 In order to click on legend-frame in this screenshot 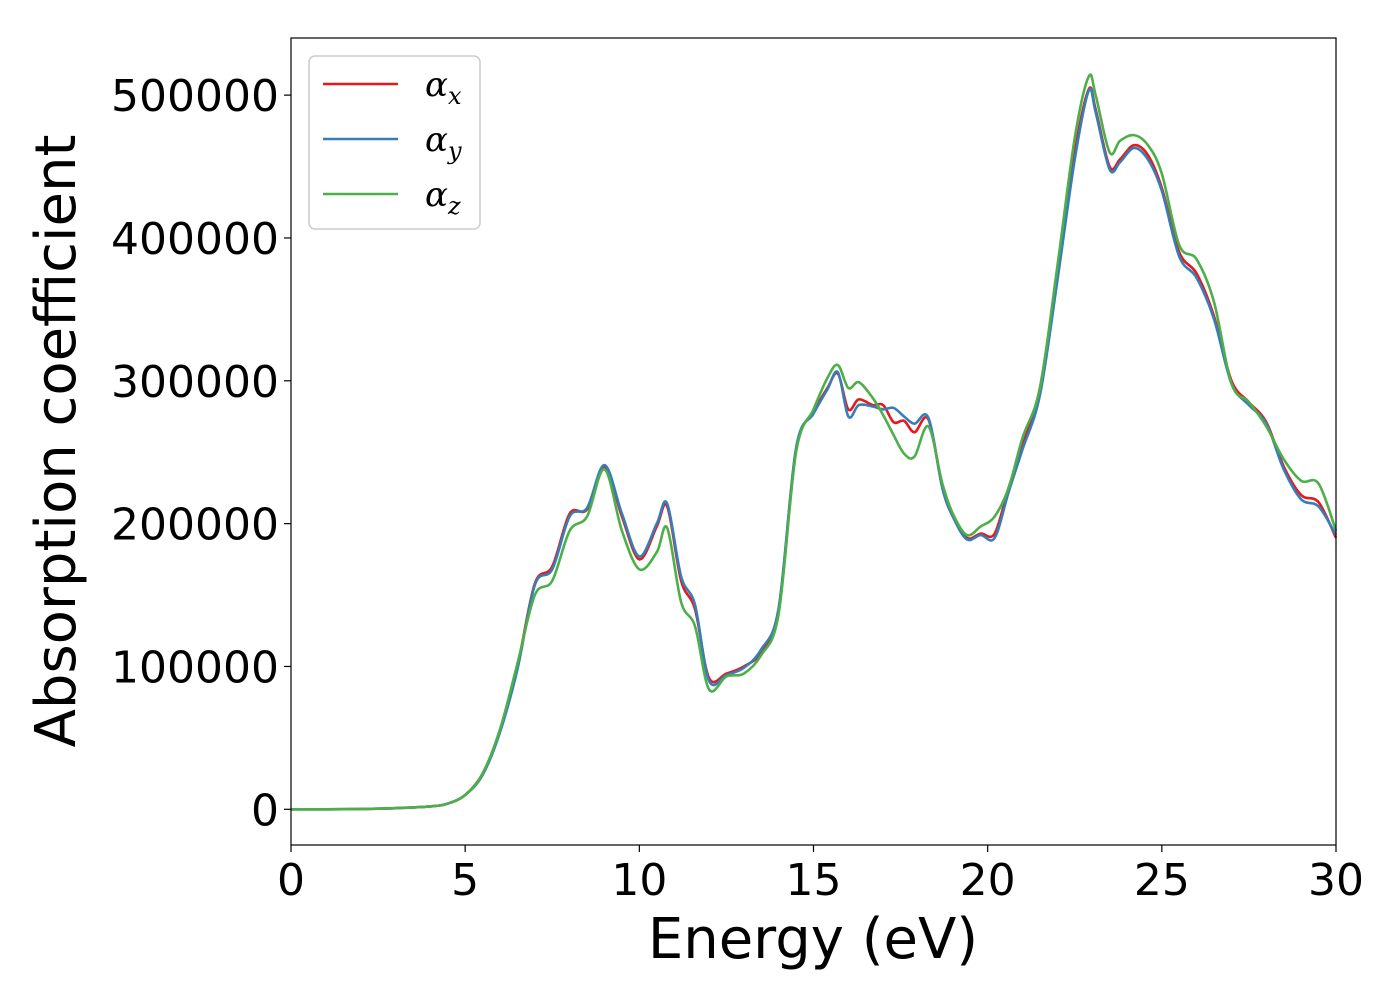, I will do `click(394, 142)`.